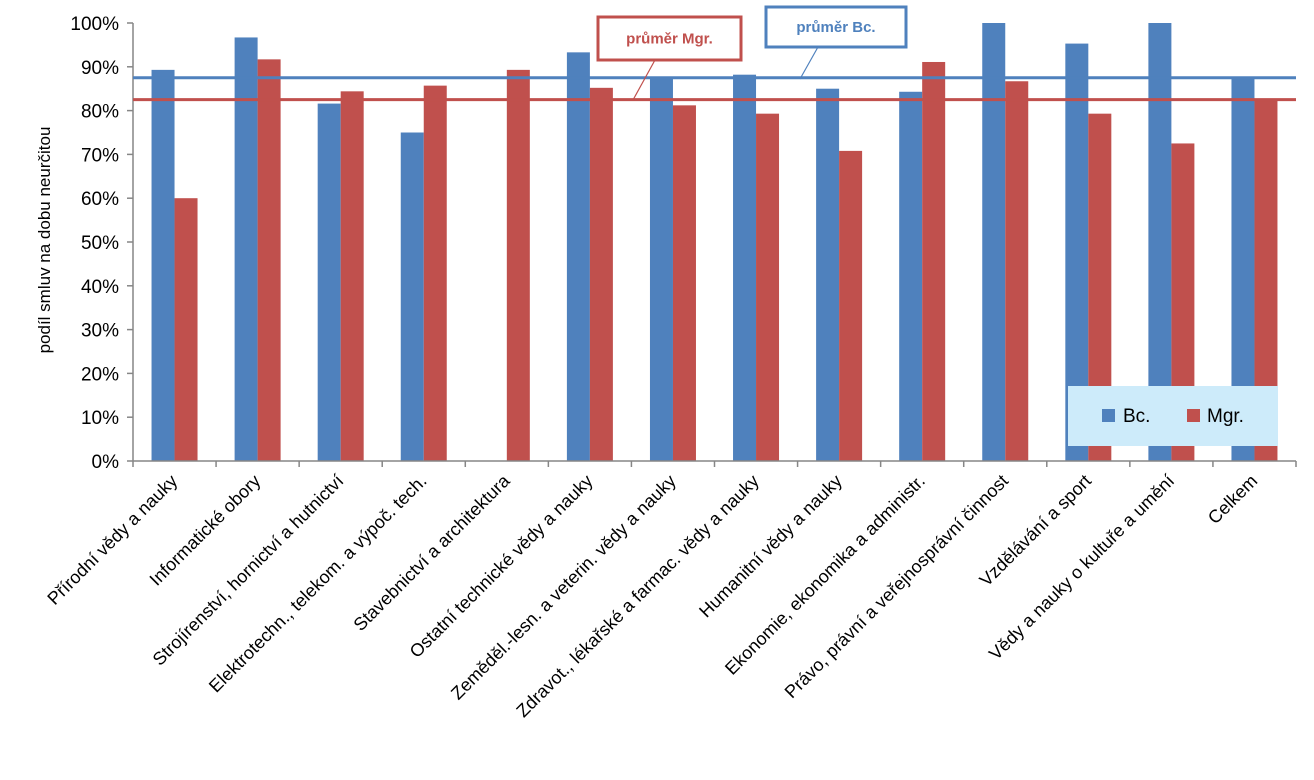 The image size is (1314, 780). I want to click on legend-box, so click(1173, 416).